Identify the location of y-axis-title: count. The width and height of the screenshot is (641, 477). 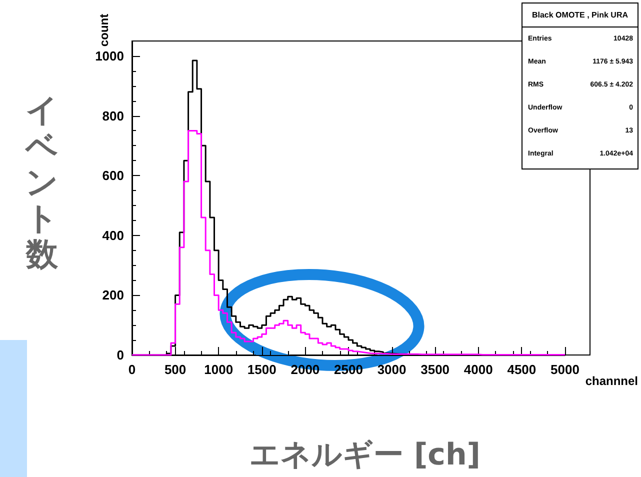
(104, 30).